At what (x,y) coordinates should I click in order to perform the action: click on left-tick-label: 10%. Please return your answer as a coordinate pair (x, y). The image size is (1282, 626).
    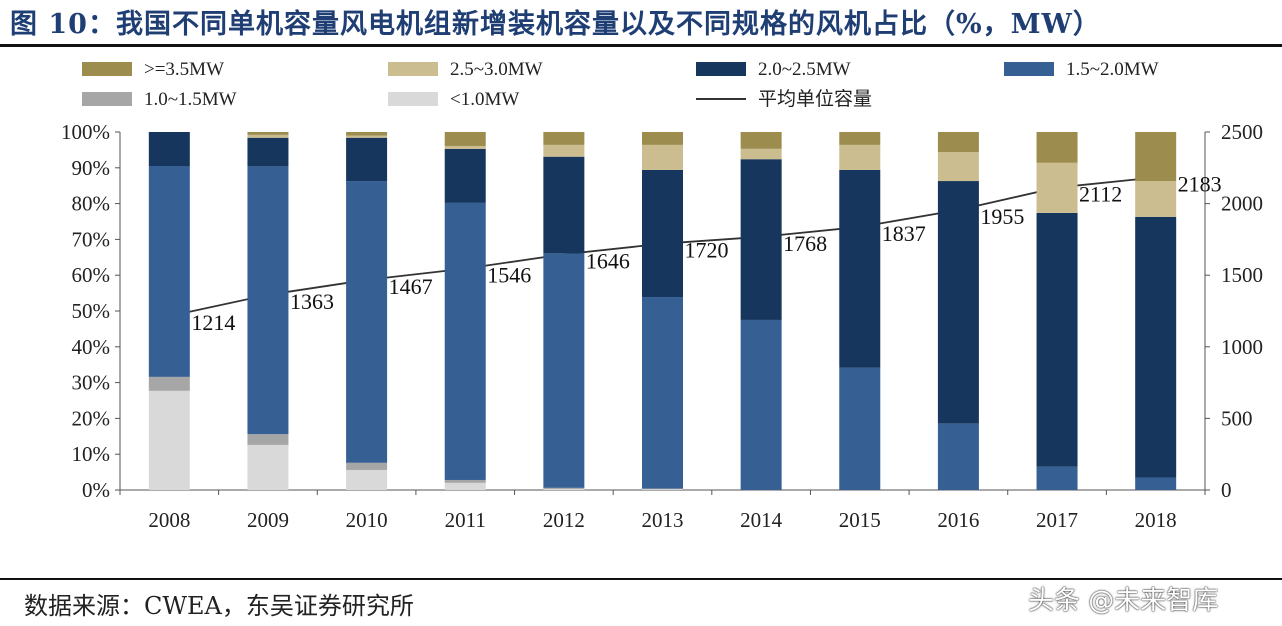
    Looking at the image, I should click on (91, 454).